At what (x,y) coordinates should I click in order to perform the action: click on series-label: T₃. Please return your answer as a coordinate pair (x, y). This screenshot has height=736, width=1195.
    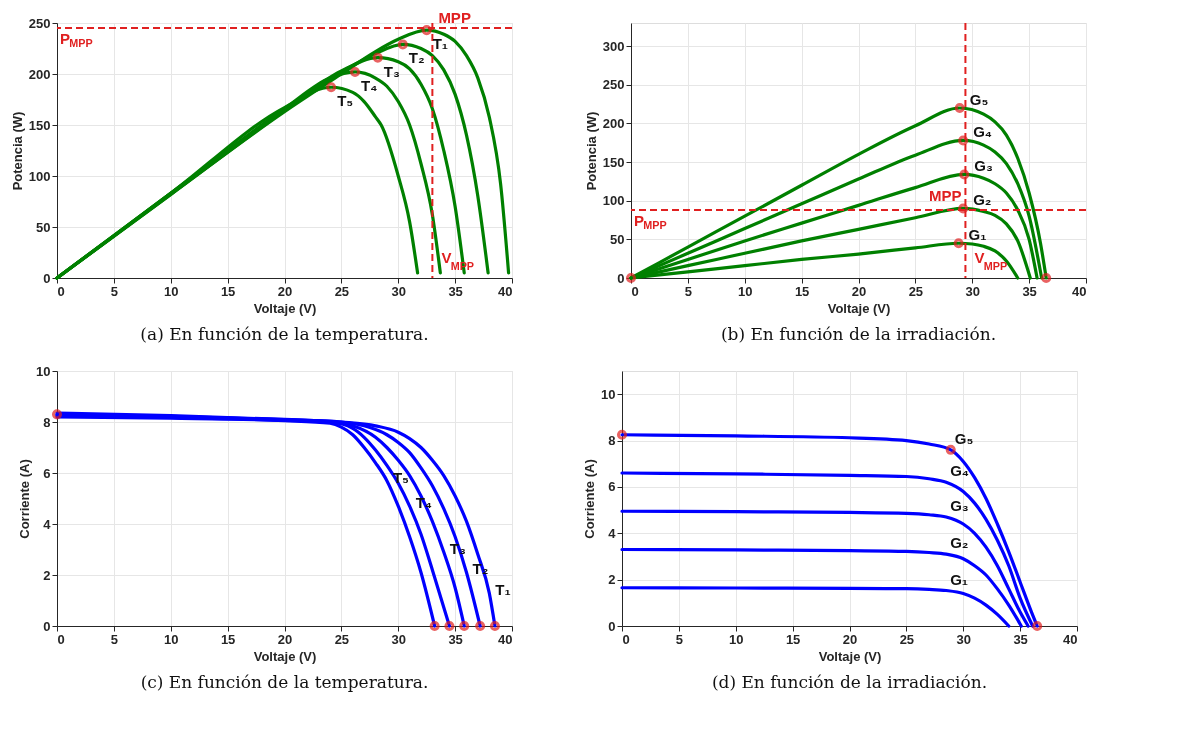
    Looking at the image, I should click on (391, 71).